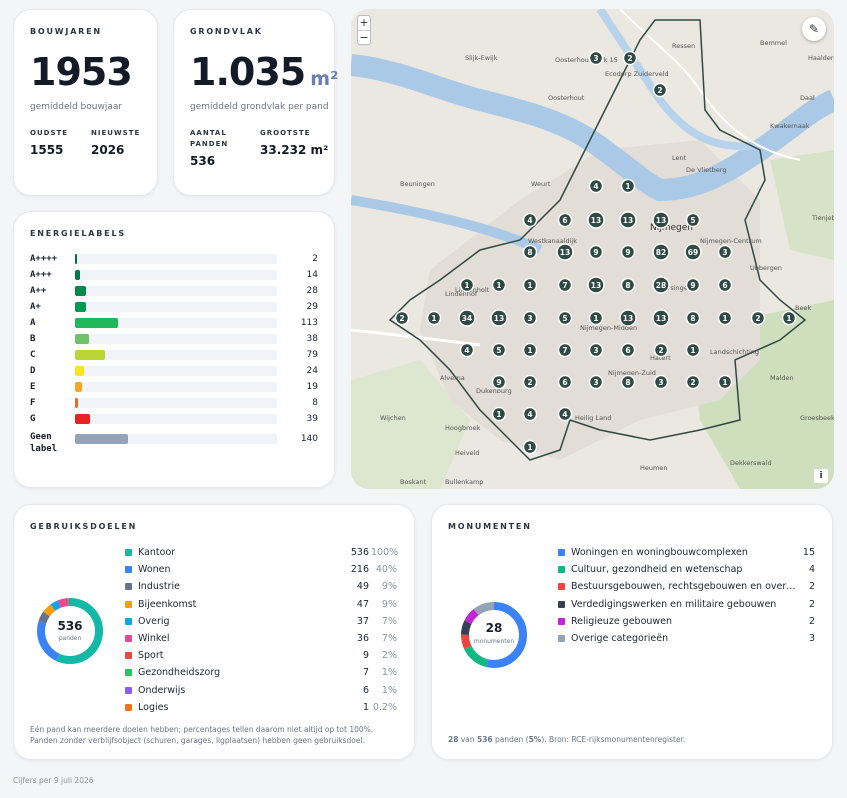 The width and height of the screenshot is (847, 798). I want to click on usage-legend-name: Overig, so click(154, 621).